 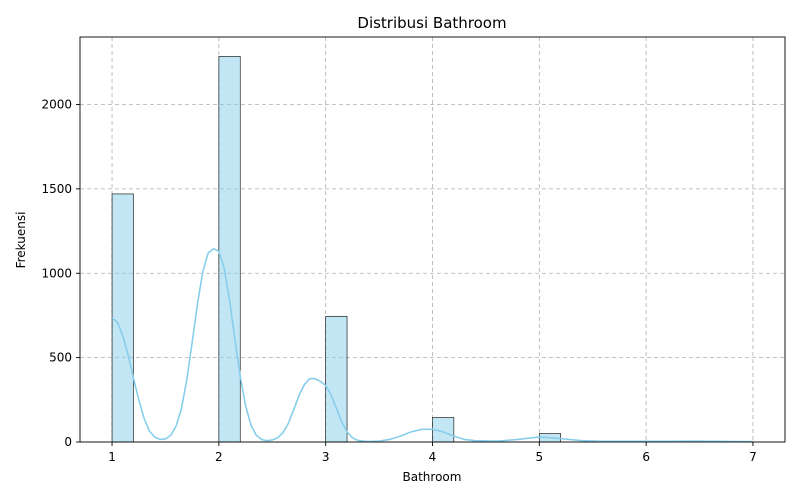 I want to click on x-tick-label: 6, so click(x=646, y=457).